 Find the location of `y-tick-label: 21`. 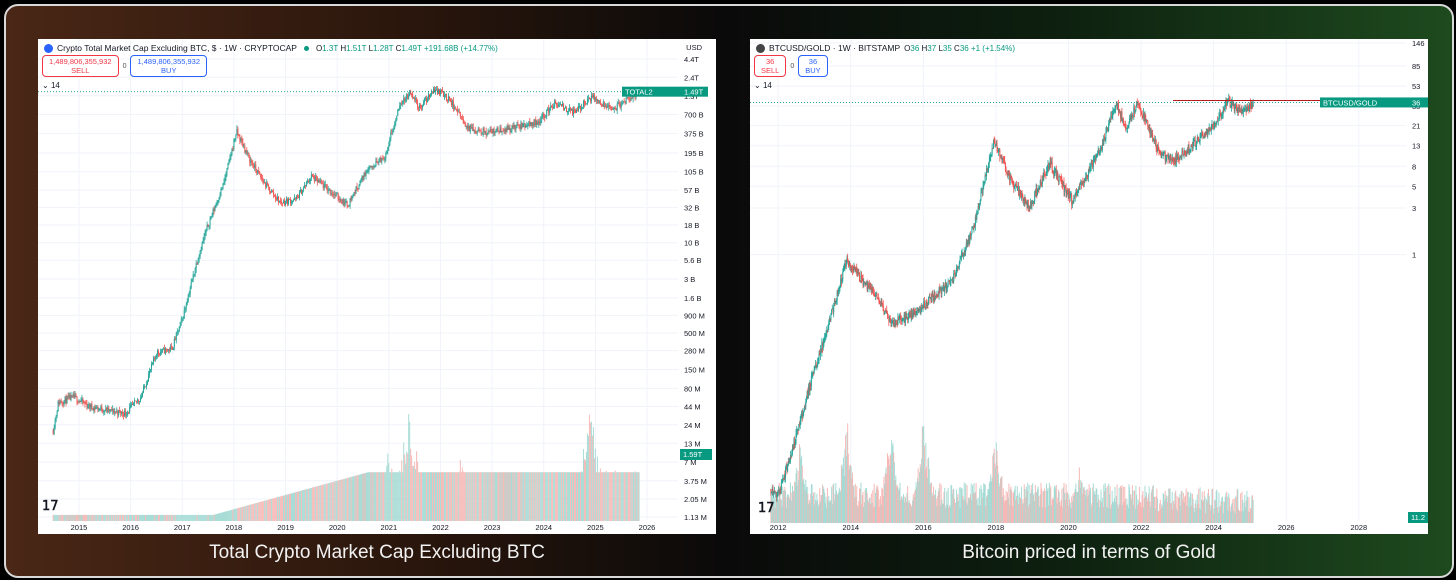

y-tick-label: 21 is located at coordinates (1416, 125).